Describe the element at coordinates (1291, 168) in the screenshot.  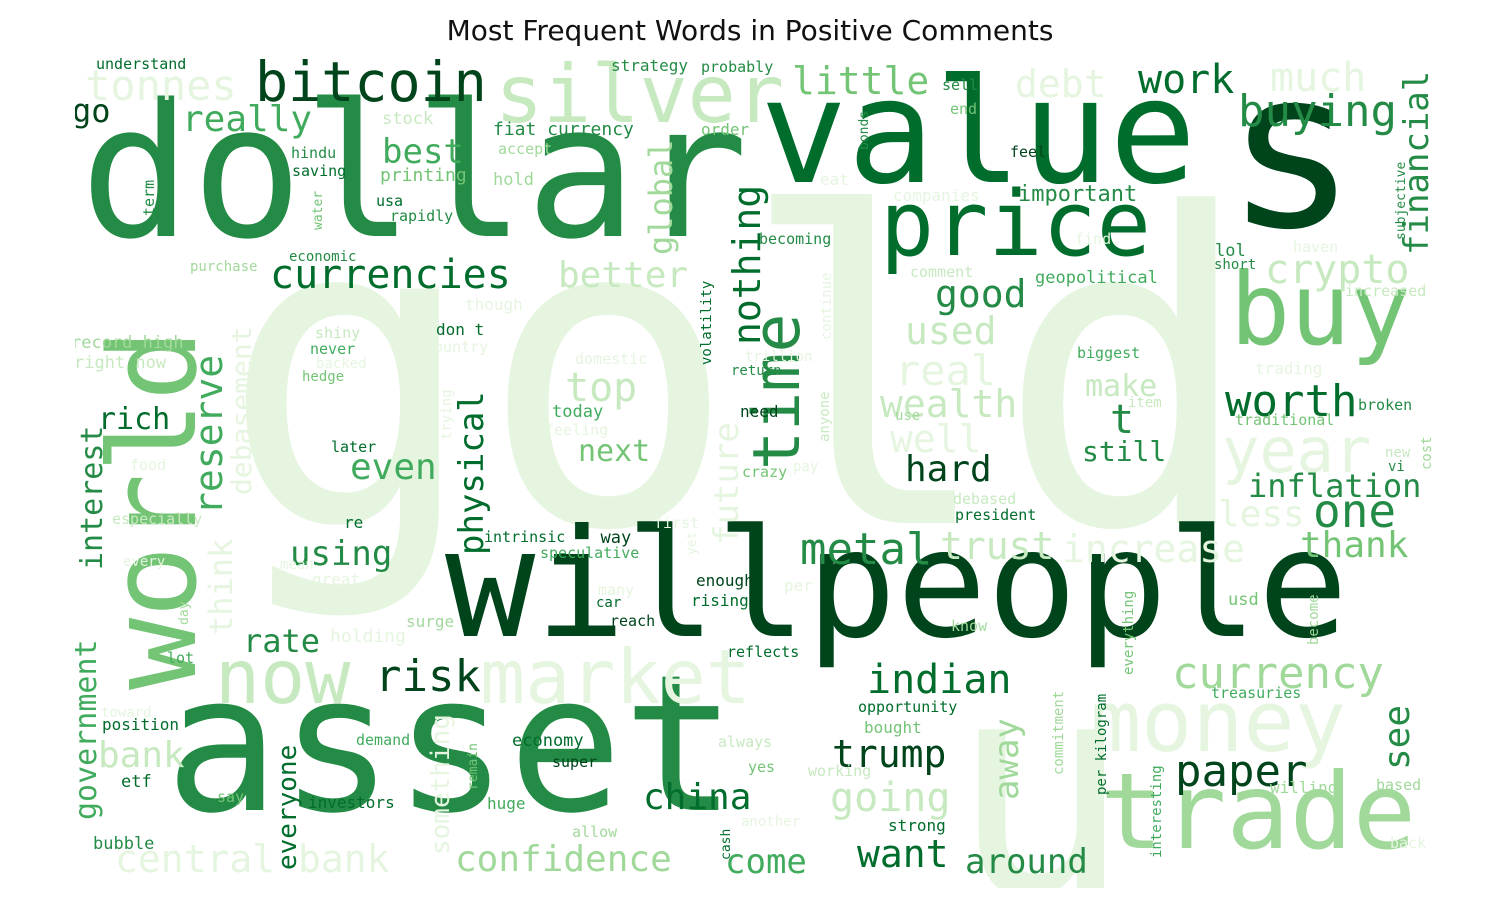
I see `word-s: s` at that location.